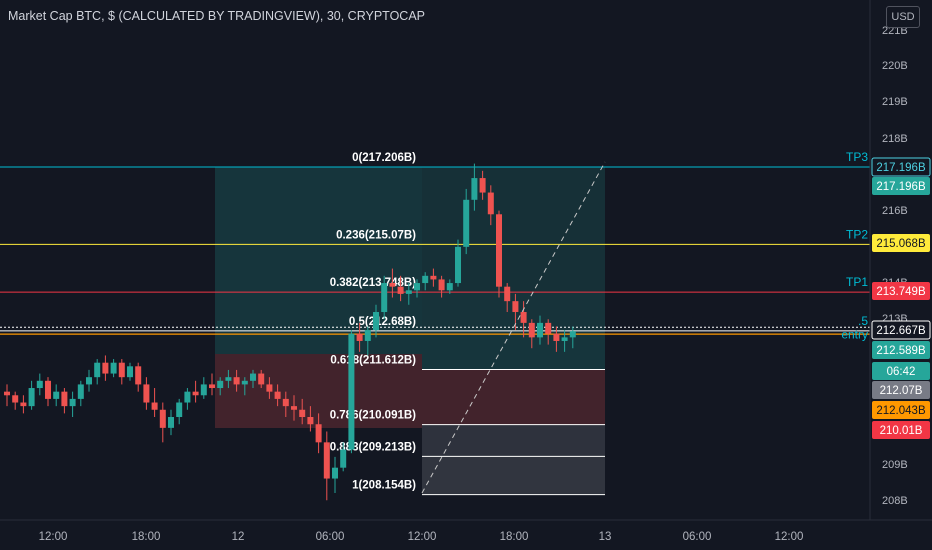  I want to click on price-tag-label: 210.01B, so click(901, 431).